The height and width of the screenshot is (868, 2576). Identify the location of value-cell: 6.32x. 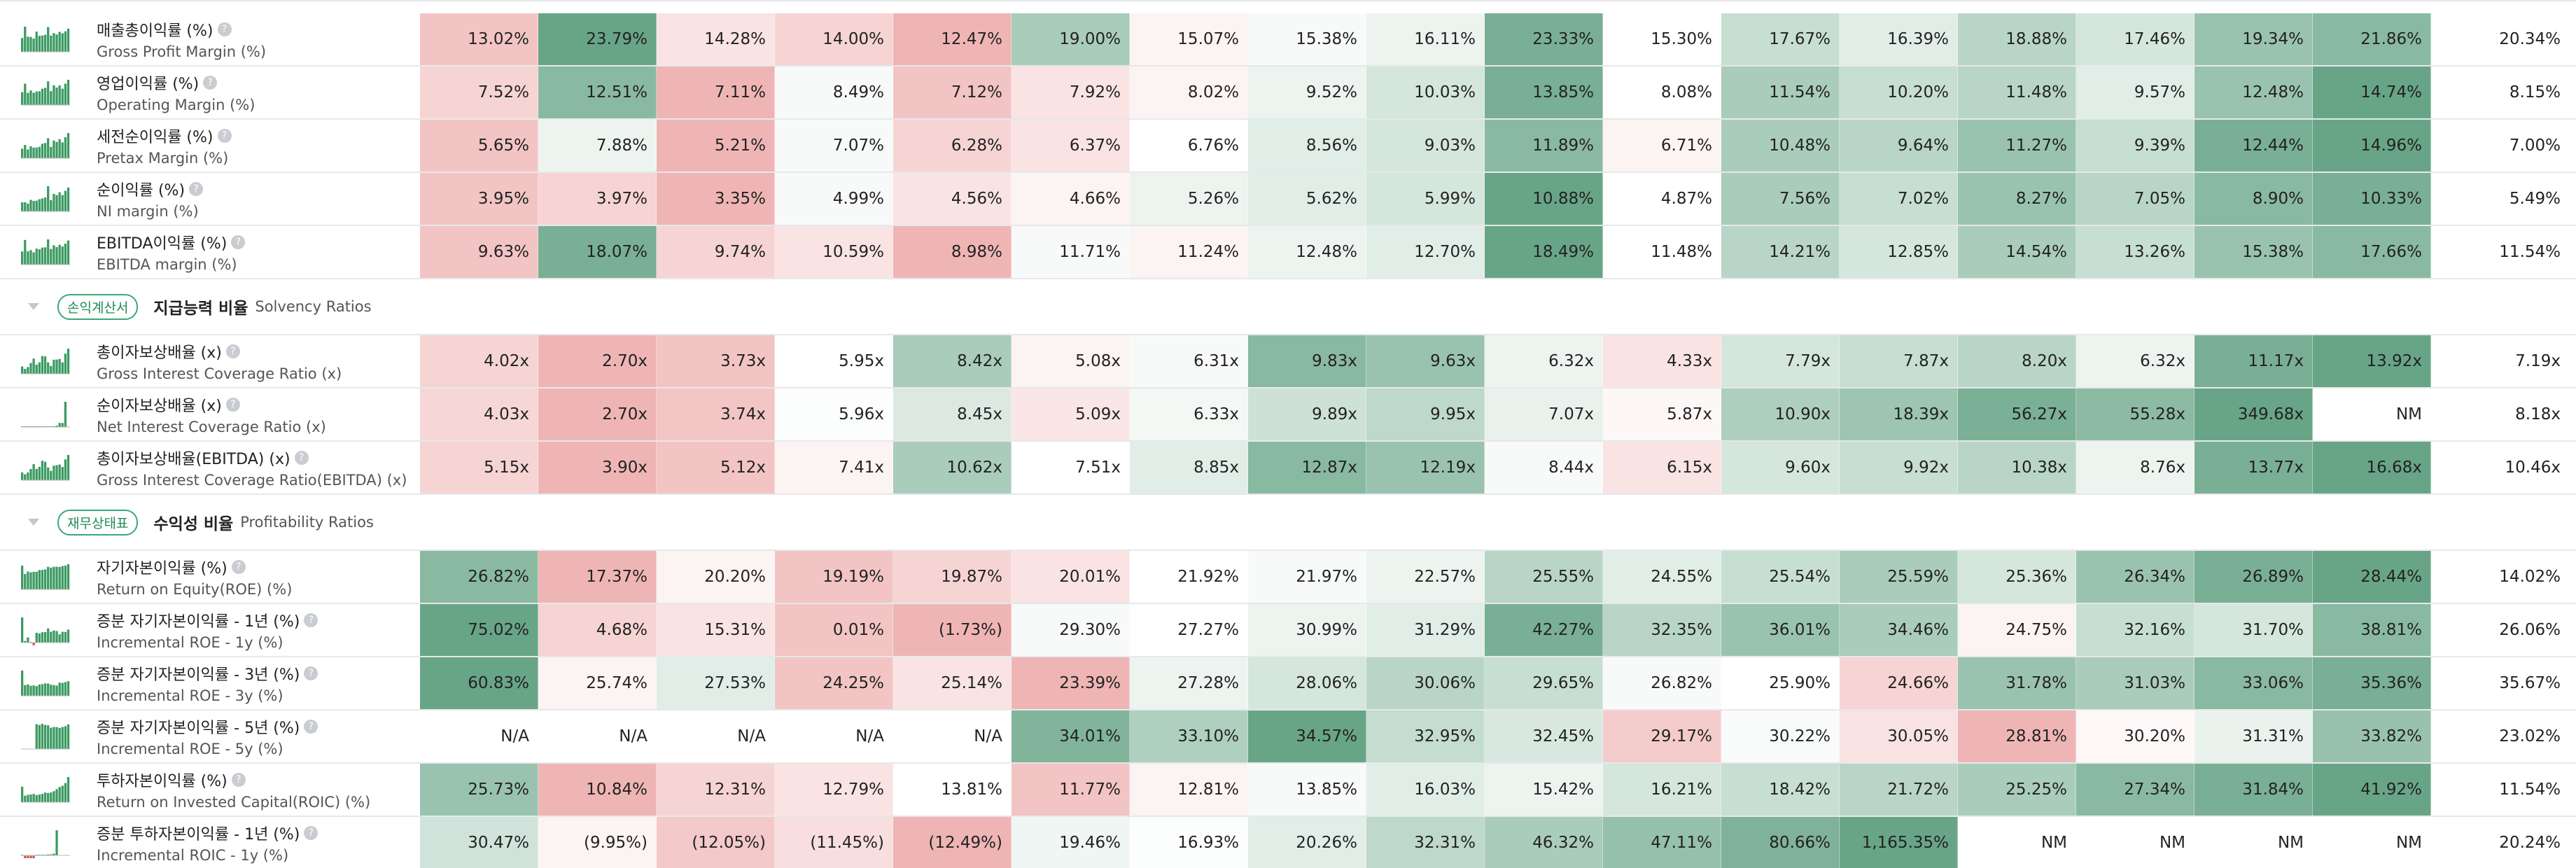
(2135, 361).